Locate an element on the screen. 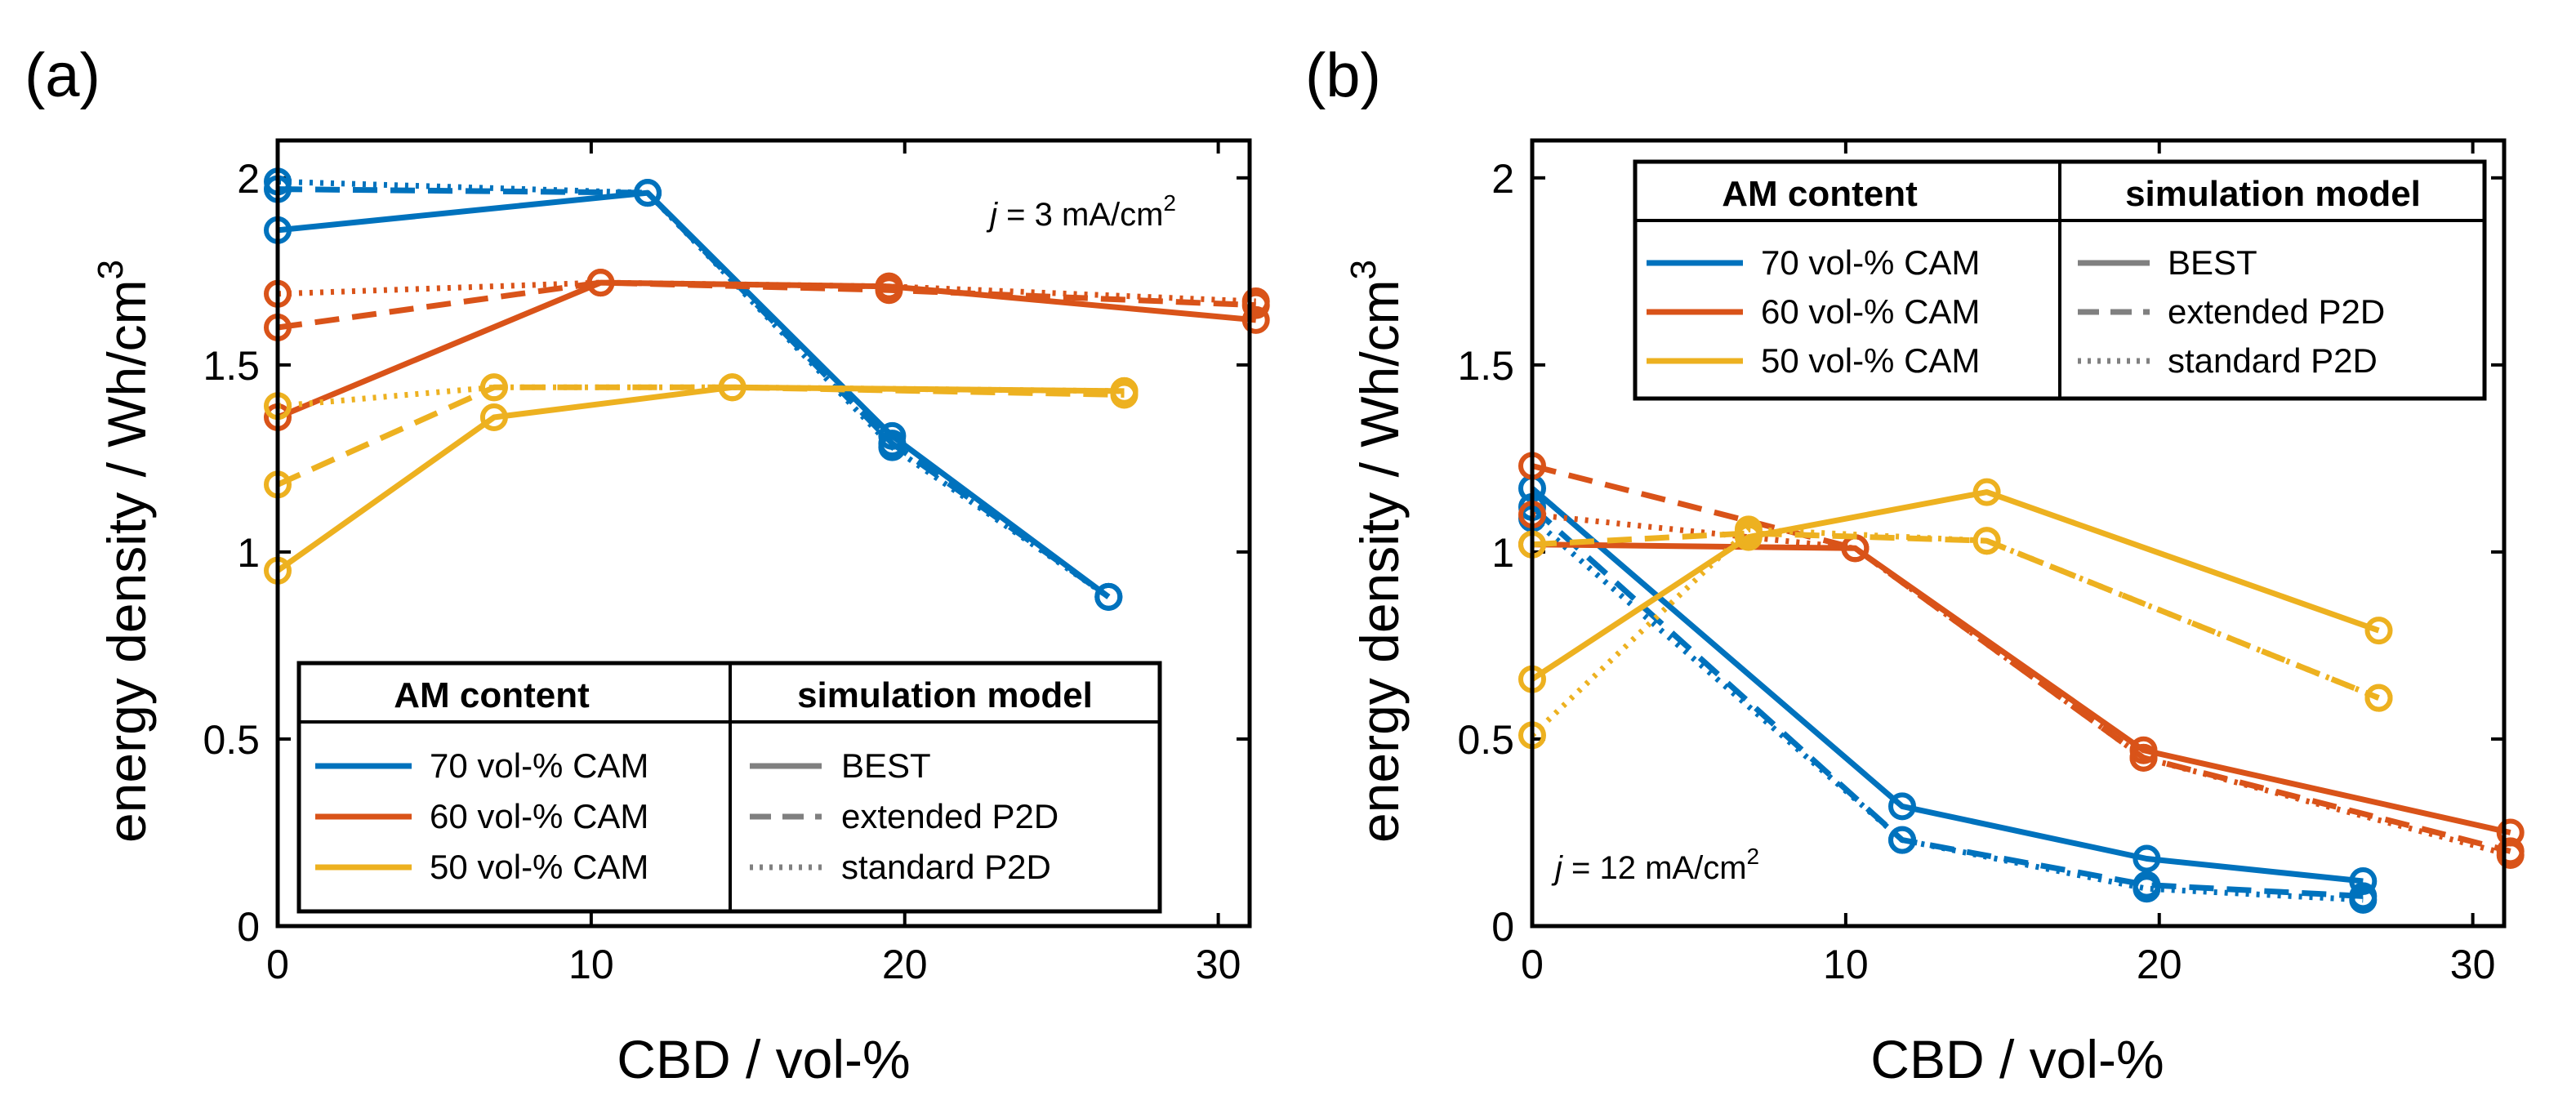 The image size is (2576, 1109). panel-a-y-tick-label: 2 is located at coordinates (248, 179).